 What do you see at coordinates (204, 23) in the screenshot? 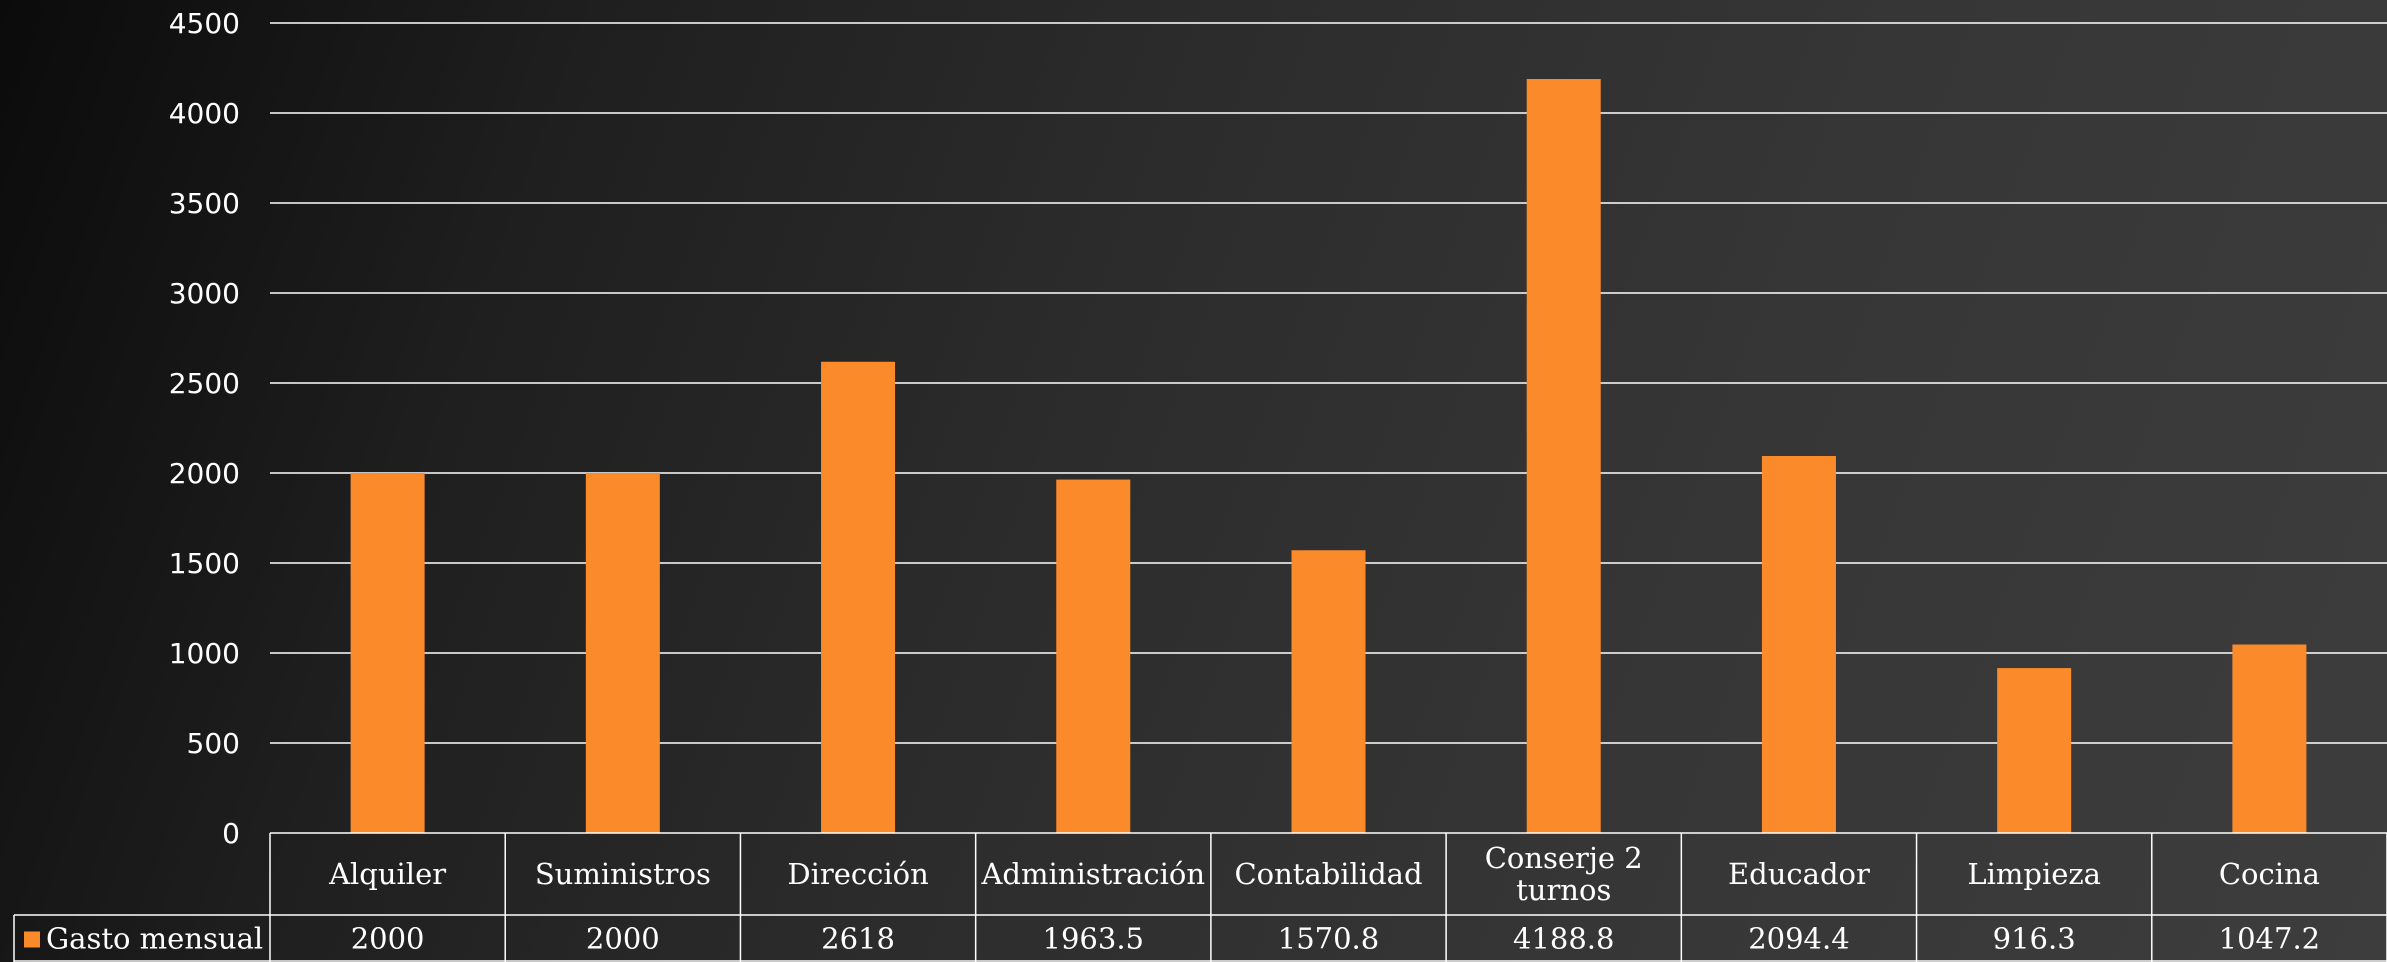
I see `y-tick-label: 4500` at bounding box center [204, 23].